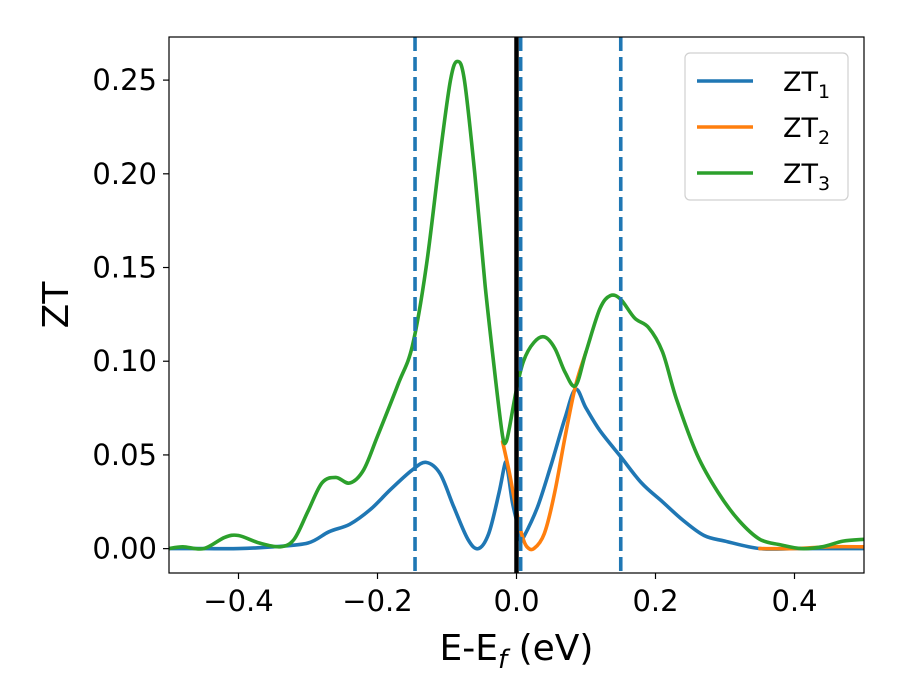 The width and height of the screenshot is (900, 700). Describe the element at coordinates (124, 174) in the screenshot. I see `y-tick-label: 0.20` at that location.